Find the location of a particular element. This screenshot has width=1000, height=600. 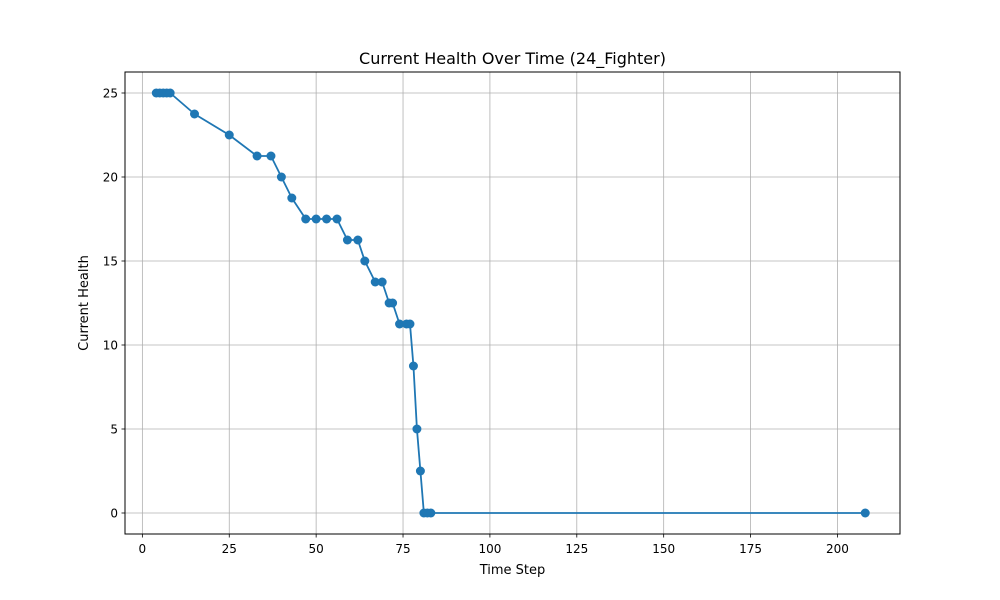

x-tick-label: 125 is located at coordinates (576, 549).